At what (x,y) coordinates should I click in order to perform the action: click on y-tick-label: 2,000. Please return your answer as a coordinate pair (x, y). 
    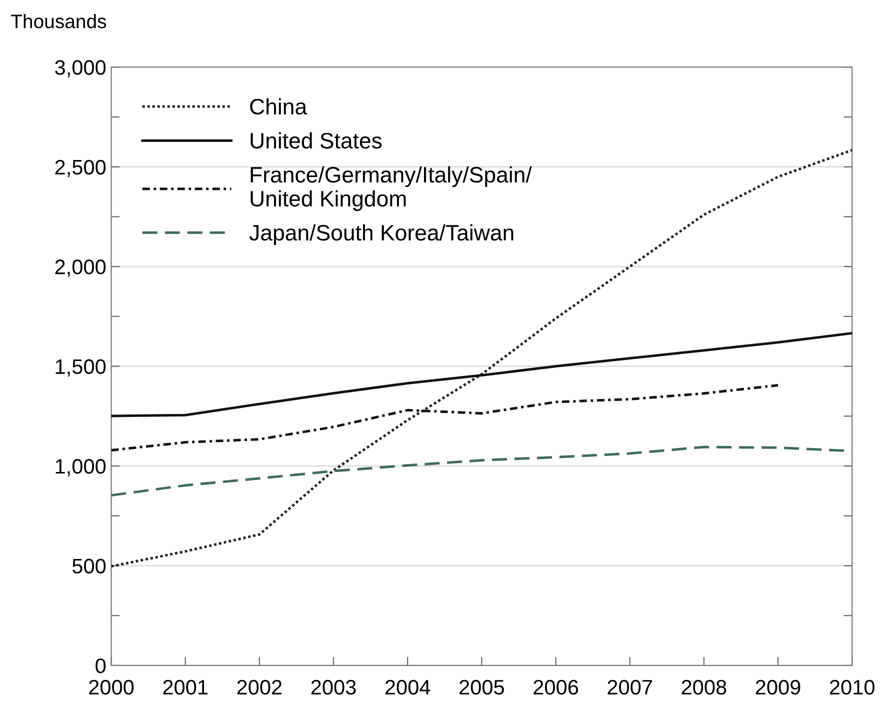
    Looking at the image, I should click on (80, 268).